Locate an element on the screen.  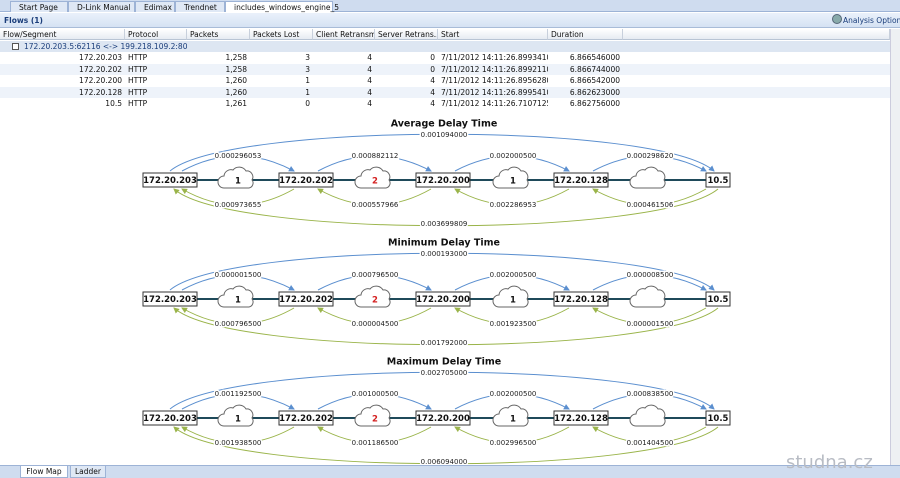
column-header: Protocol is located at coordinates (156, 34).